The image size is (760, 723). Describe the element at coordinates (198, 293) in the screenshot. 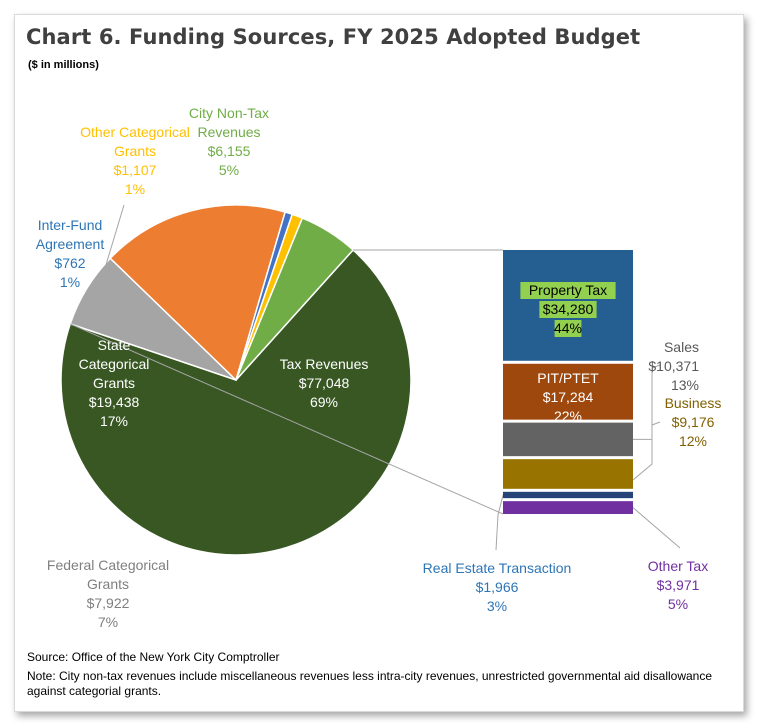

I see `pie-slice-state-categorical-grants` at that location.